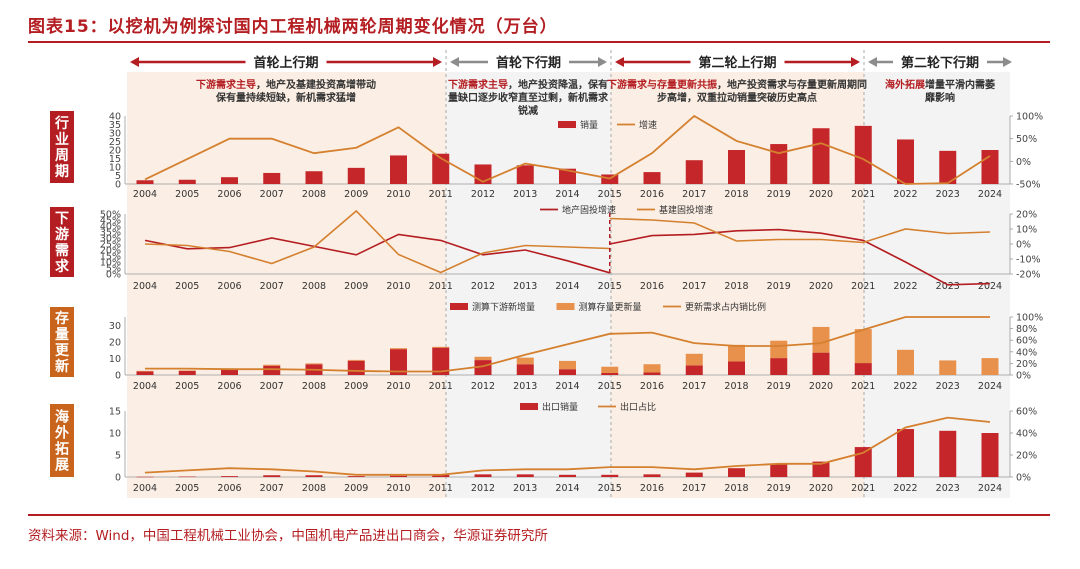  What do you see at coordinates (441, 286) in the screenshot?
I see `x-tick-label: 2011` at bounding box center [441, 286].